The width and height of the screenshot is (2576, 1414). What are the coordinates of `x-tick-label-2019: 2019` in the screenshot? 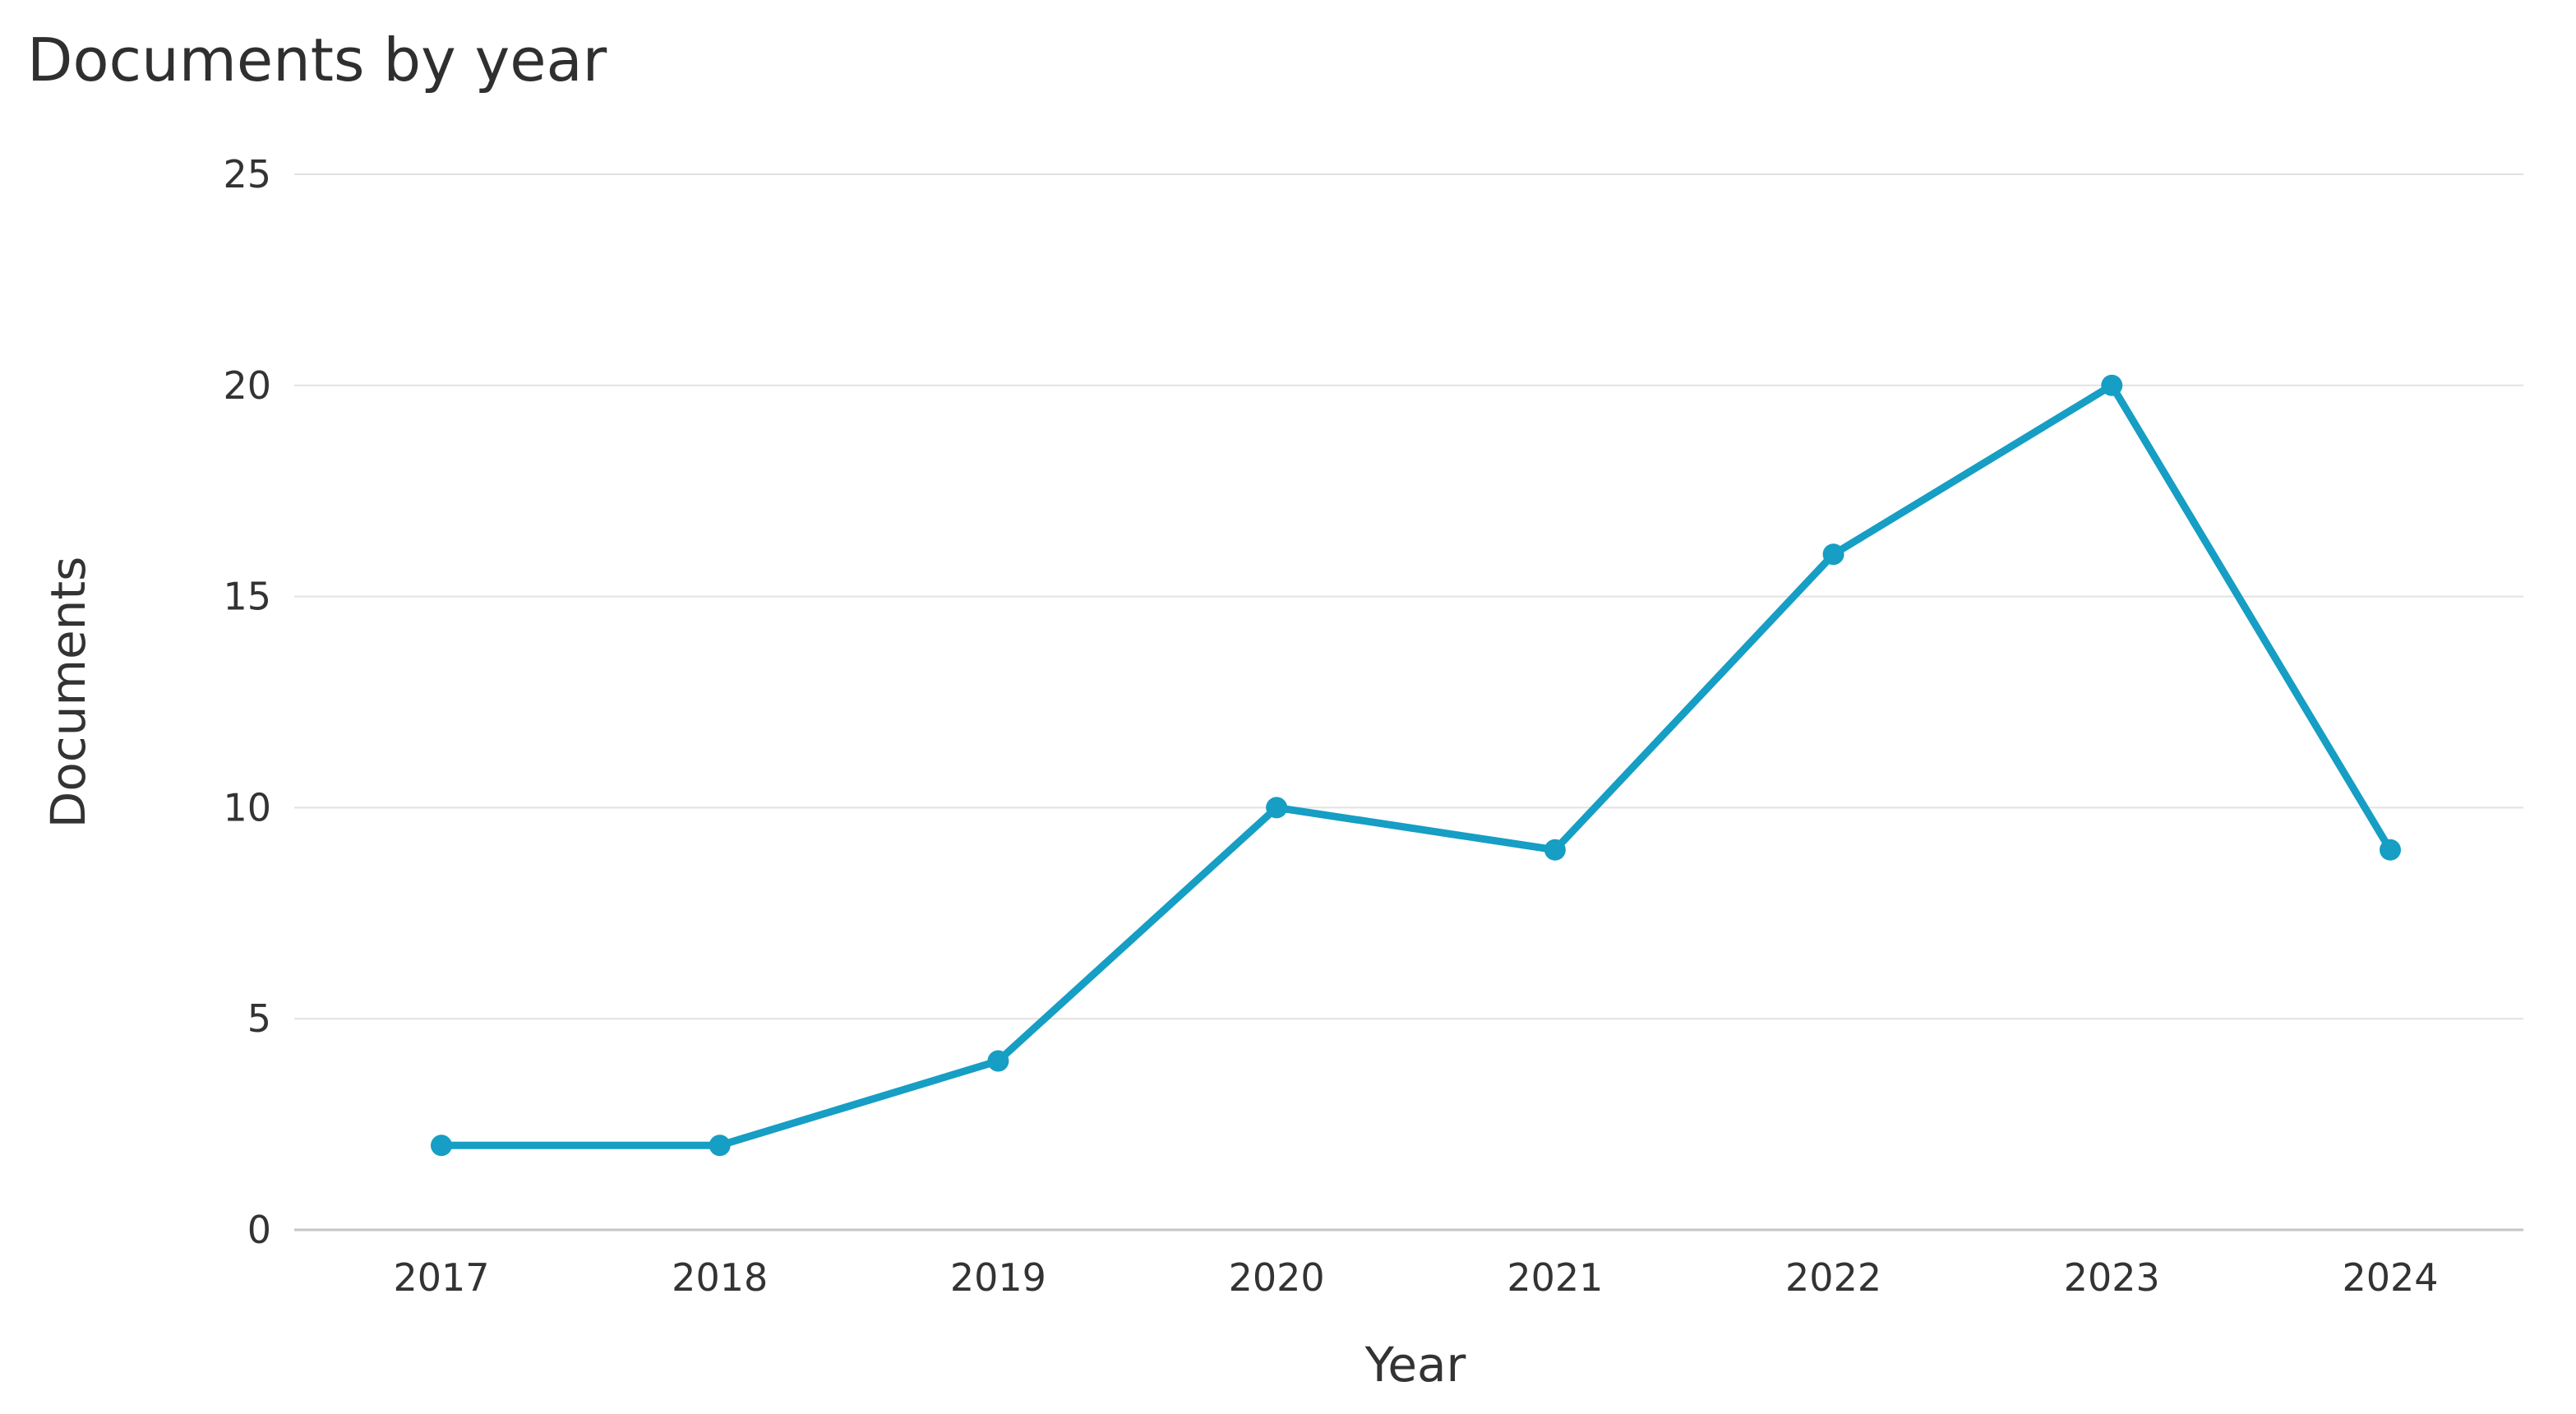 It's located at (998, 1277).